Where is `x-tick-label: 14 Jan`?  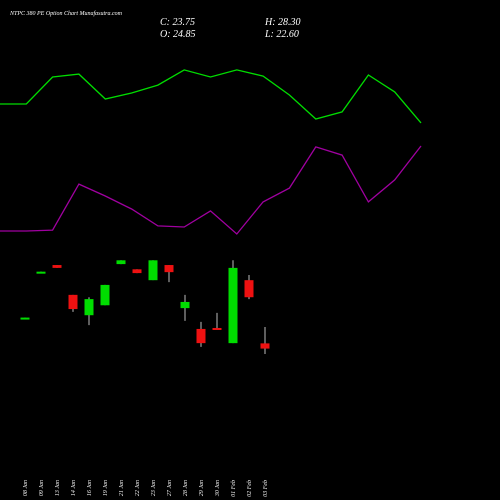
x-tick-label: 14 Jan is located at coordinates (73, 488).